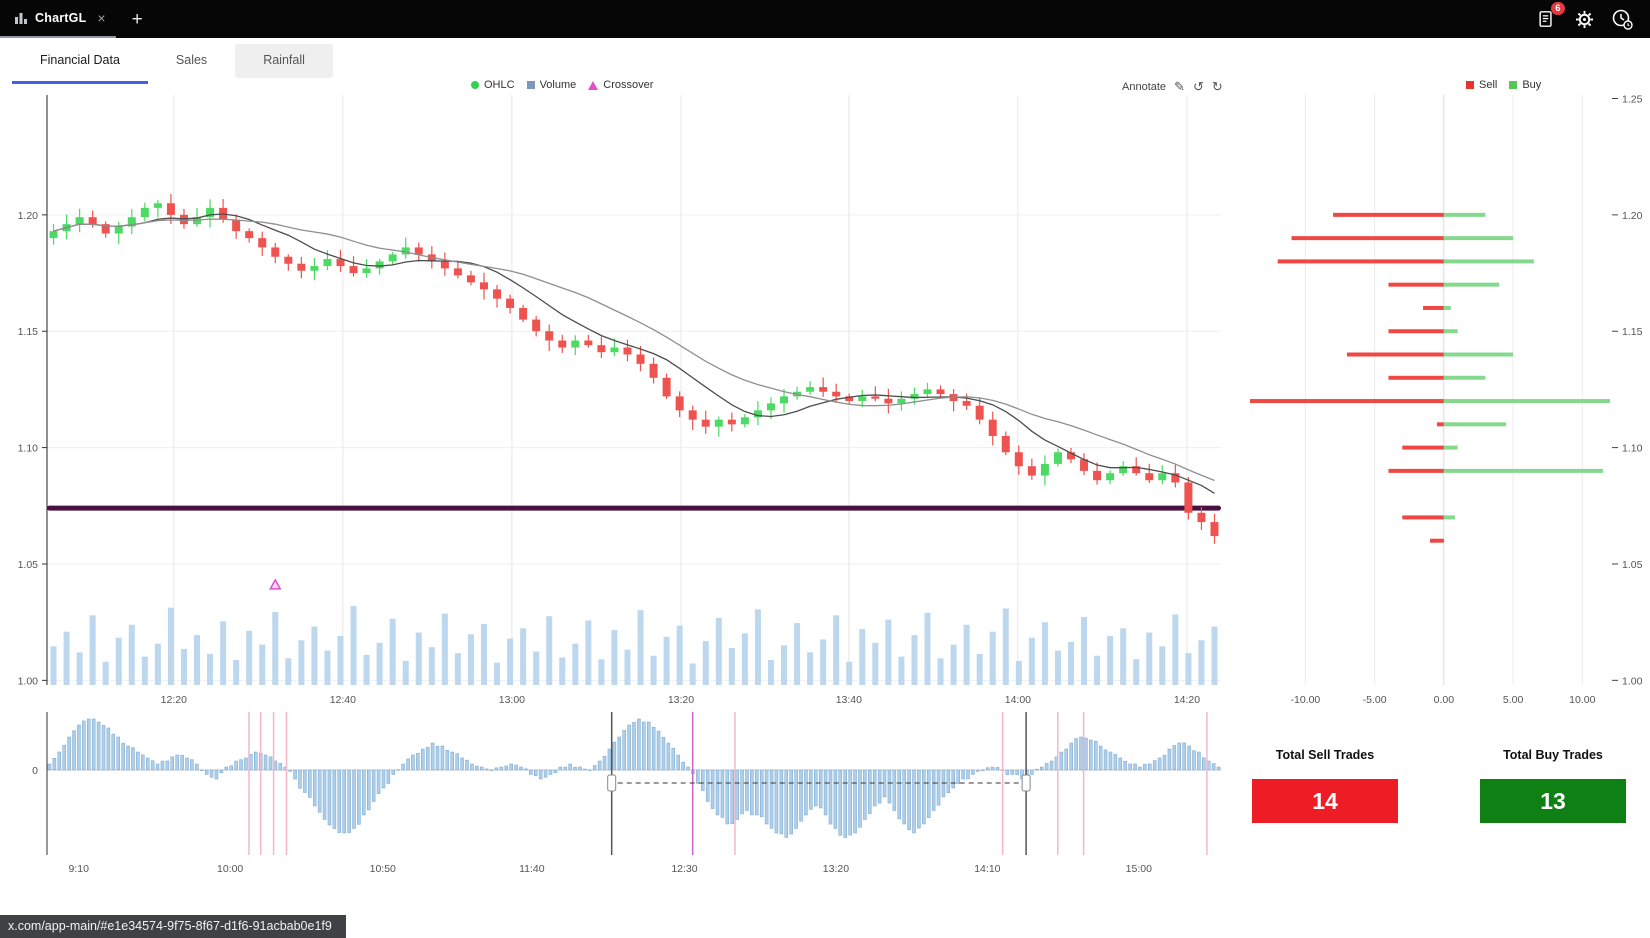 This screenshot has width=1650, height=938. Describe the element at coordinates (284, 61) in the screenshot. I see `tab-rainfall: Rainfall` at that location.